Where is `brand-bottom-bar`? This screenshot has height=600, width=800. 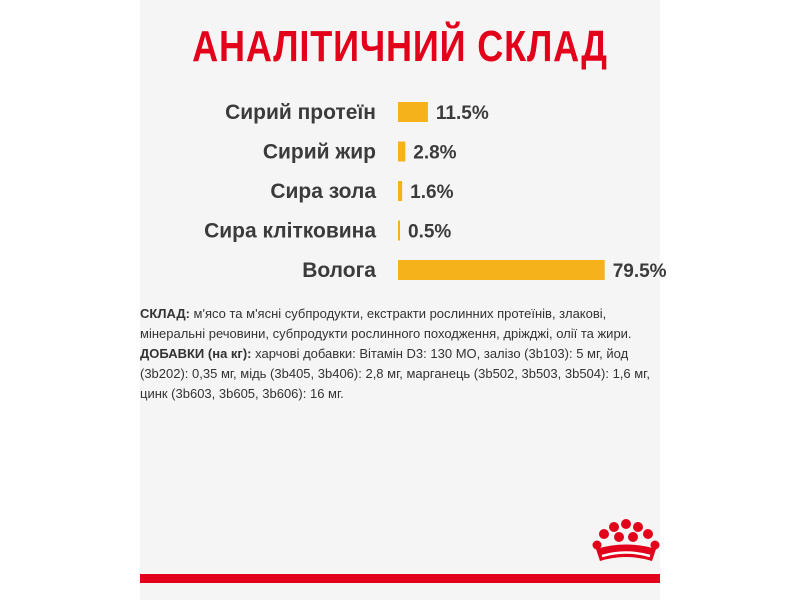
brand-bottom-bar is located at coordinates (400, 578).